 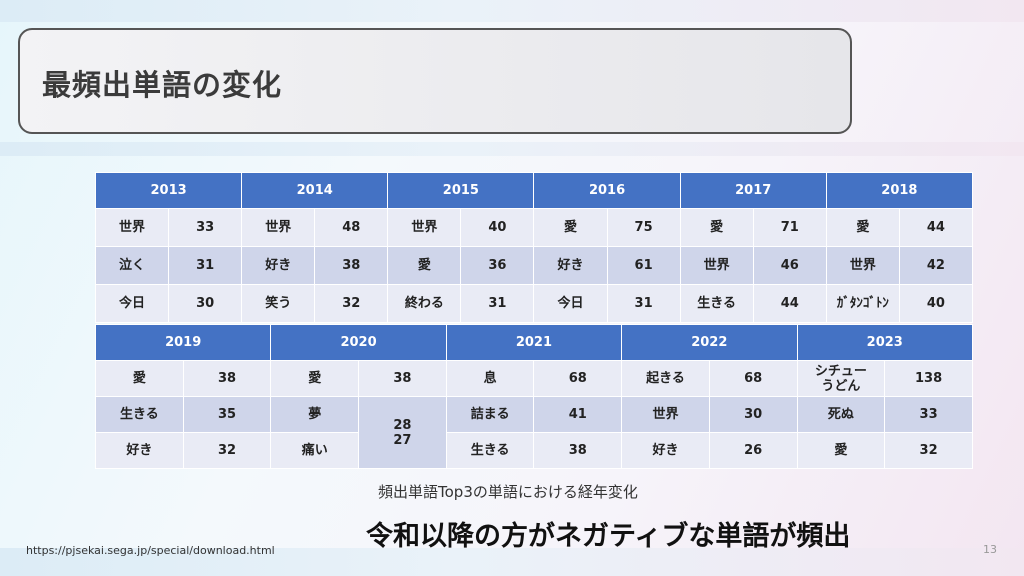 What do you see at coordinates (990, 549) in the screenshot?
I see `page-number: 13` at bounding box center [990, 549].